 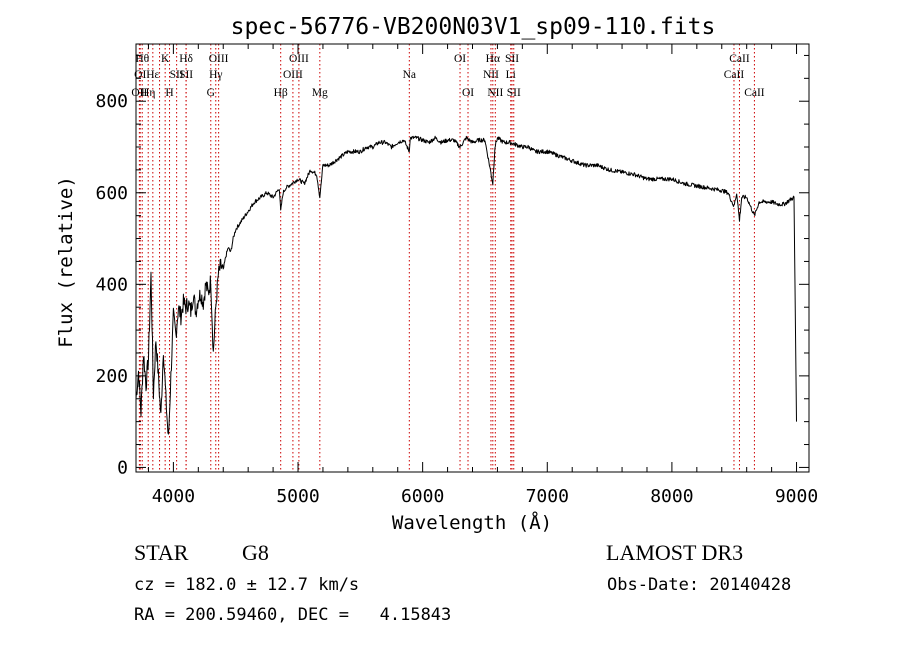 What do you see at coordinates (297, 496) in the screenshot?
I see `x-tick-label: 5000` at bounding box center [297, 496].